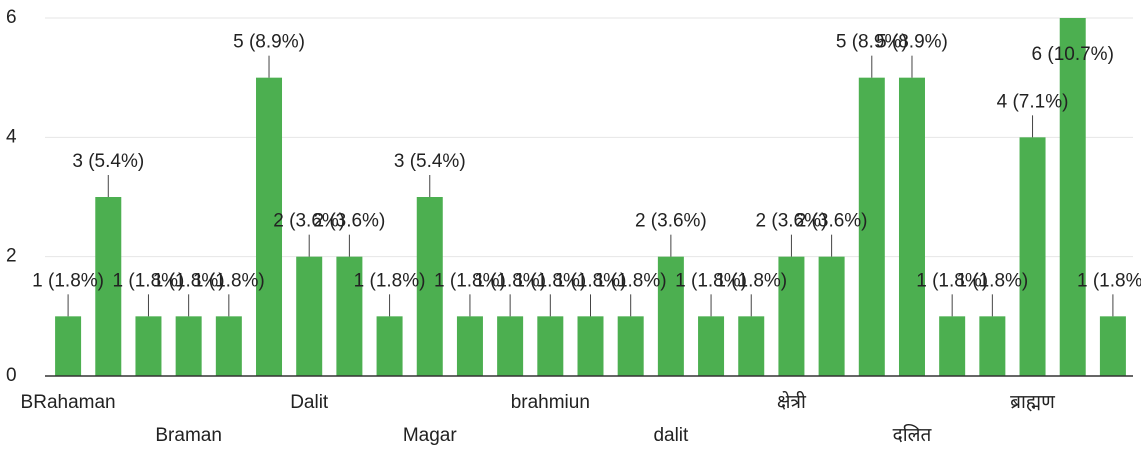 The height and width of the screenshot is (450, 1141). What do you see at coordinates (430, 435) in the screenshot?
I see `x-tick-label: Magar` at bounding box center [430, 435].